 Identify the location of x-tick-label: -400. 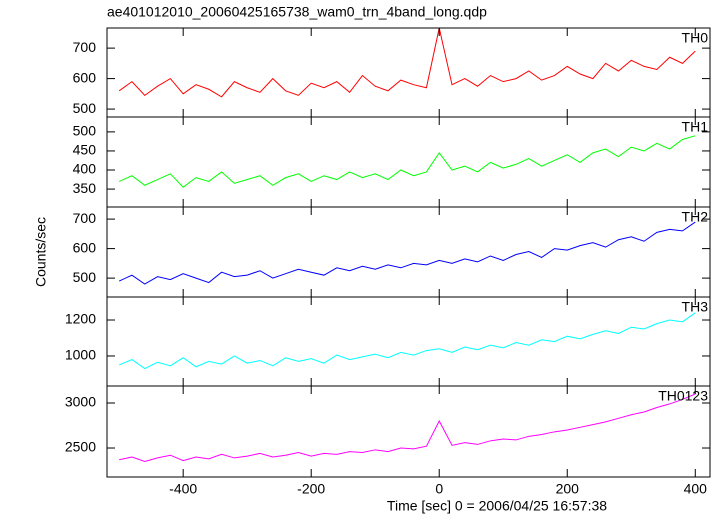
(183, 489).